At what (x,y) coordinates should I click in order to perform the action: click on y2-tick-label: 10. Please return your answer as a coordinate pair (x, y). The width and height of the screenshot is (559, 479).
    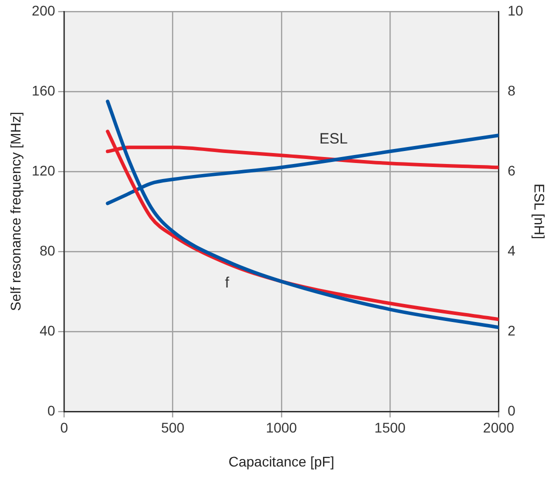
    Looking at the image, I should click on (516, 10).